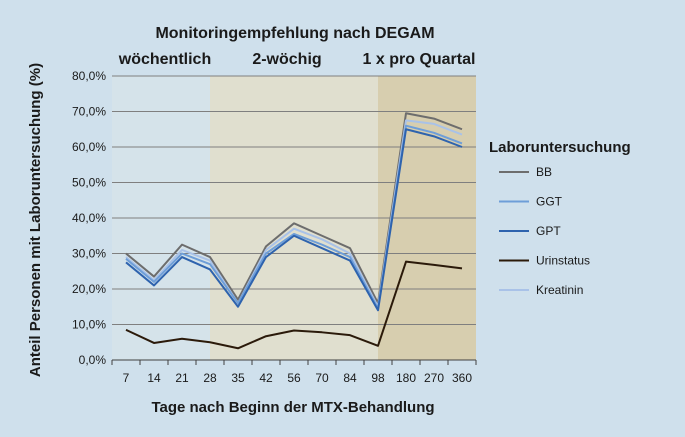  Describe the element at coordinates (544, 172) in the screenshot. I see `legend-label: BB` at that location.